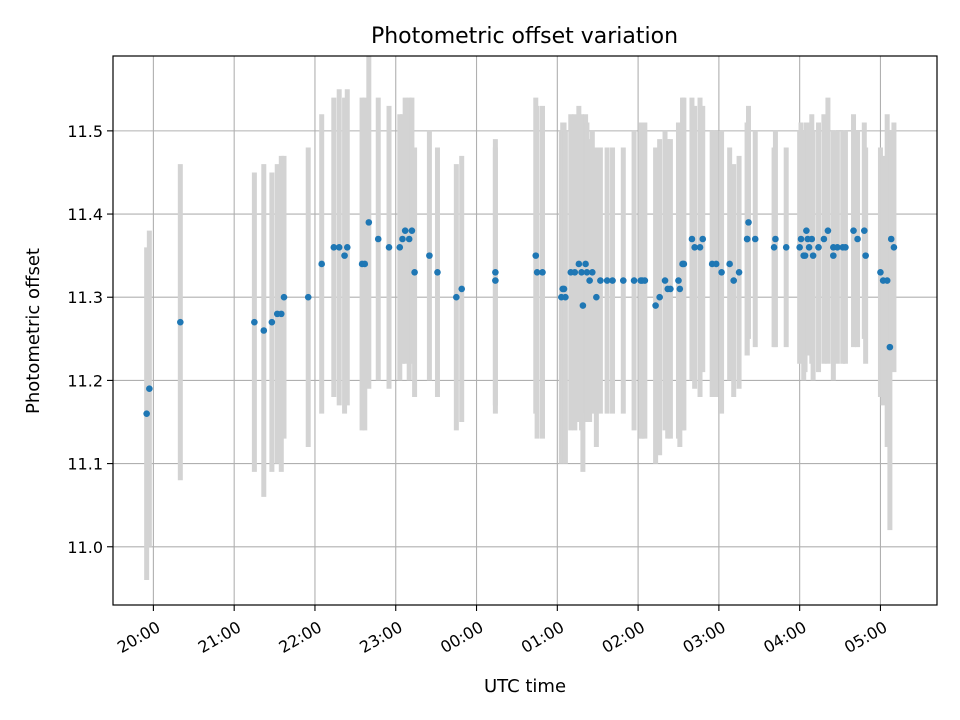  I want to click on y-tick-label: 11.4, so click(85, 214).